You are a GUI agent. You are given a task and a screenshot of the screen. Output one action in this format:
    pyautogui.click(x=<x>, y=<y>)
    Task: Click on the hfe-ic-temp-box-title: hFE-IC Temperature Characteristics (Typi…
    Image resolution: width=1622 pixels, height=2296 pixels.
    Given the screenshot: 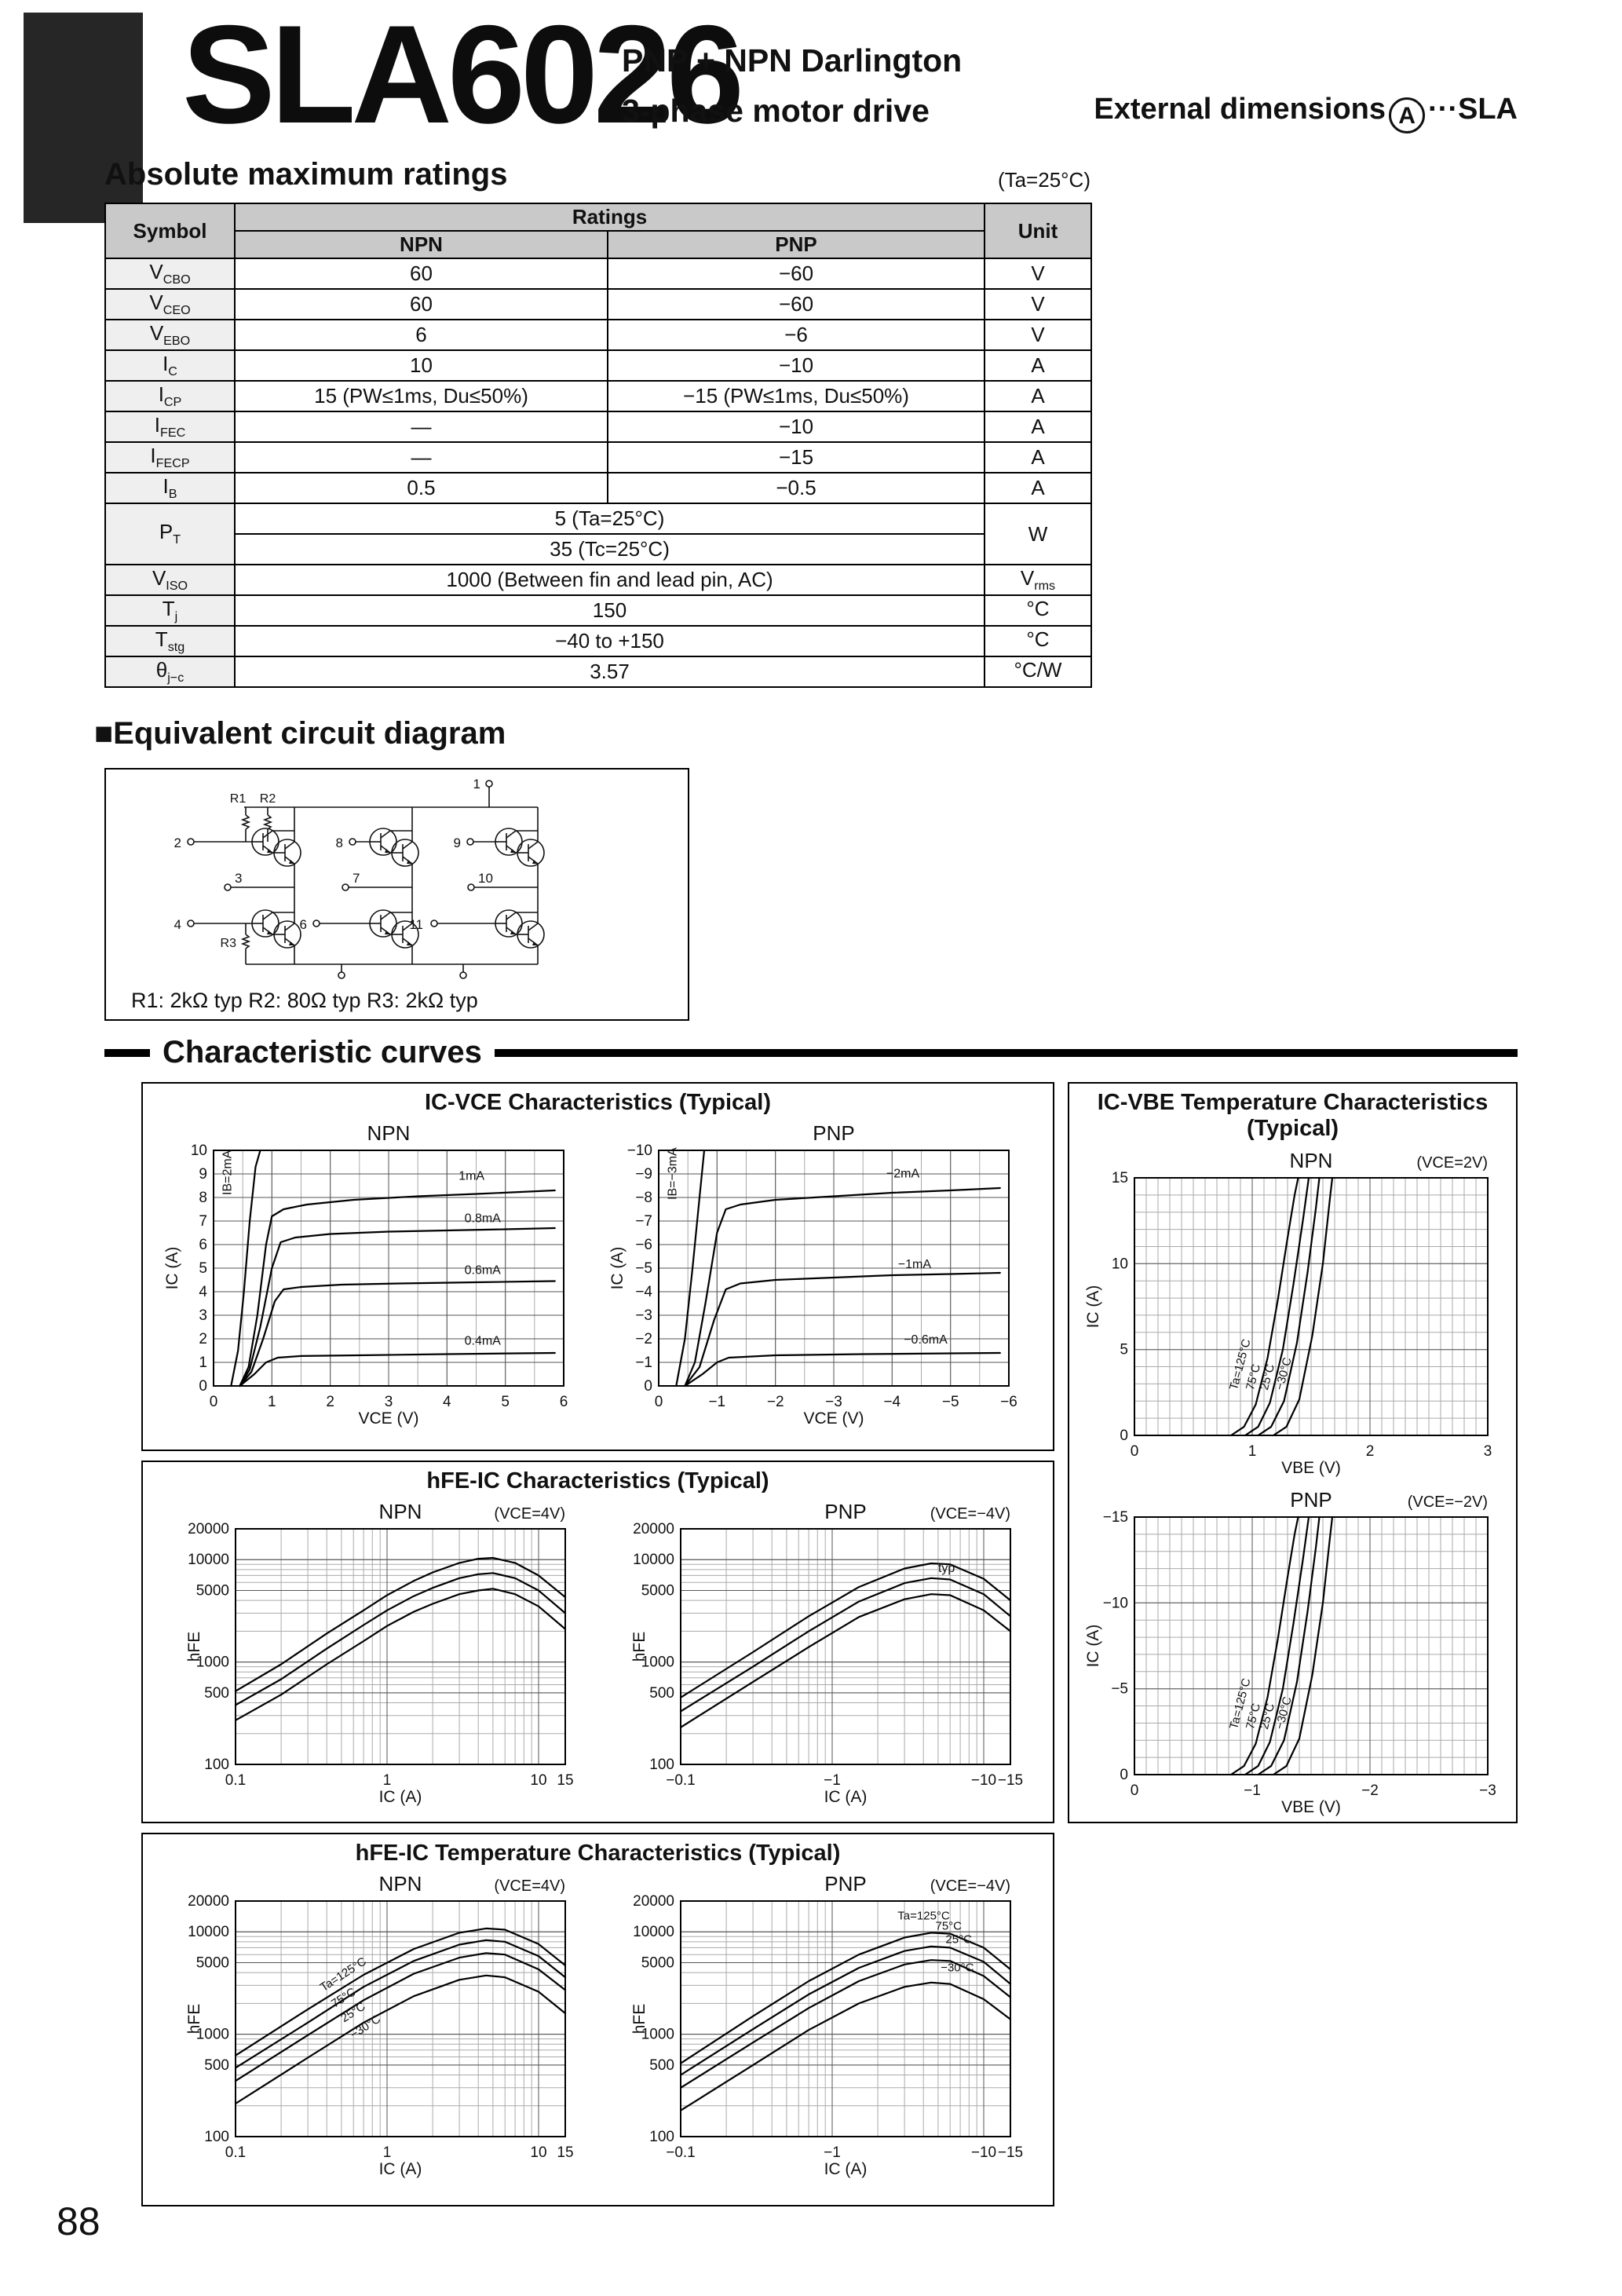 What is the action you would take?
    pyautogui.click(x=598, y=1854)
    